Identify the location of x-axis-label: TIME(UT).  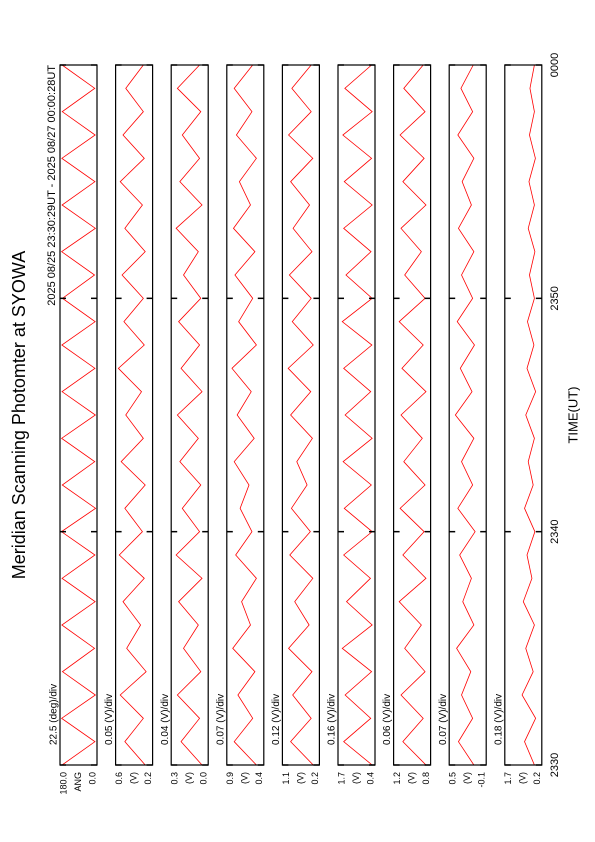
(572, 414).